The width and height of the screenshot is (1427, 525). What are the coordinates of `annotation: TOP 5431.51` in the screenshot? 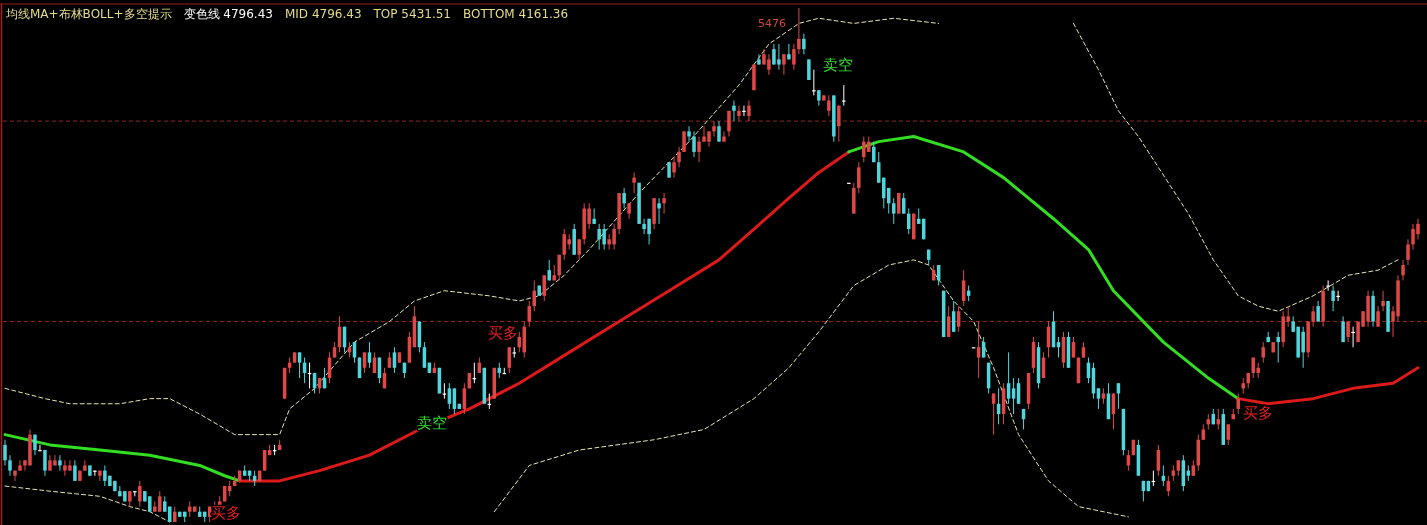 It's located at (411, 14).